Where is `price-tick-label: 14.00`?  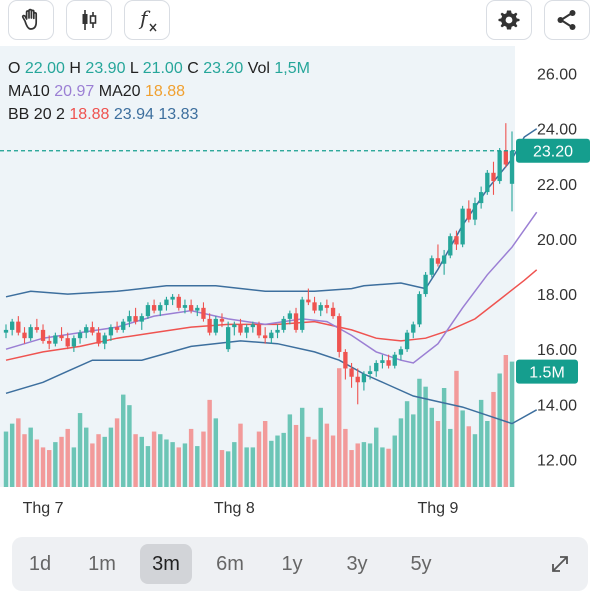
price-tick-label: 14.00 is located at coordinates (557, 405).